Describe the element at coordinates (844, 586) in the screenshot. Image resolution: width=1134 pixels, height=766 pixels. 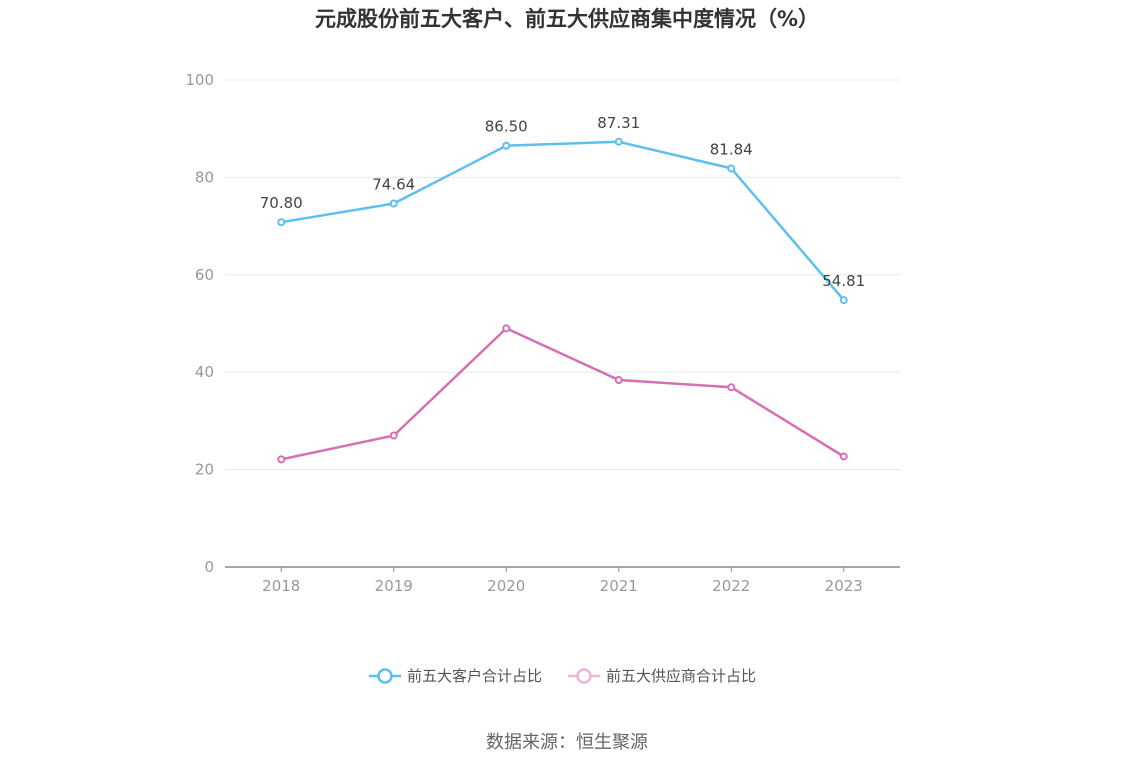
I see `x-tick-label: 2023` at that location.